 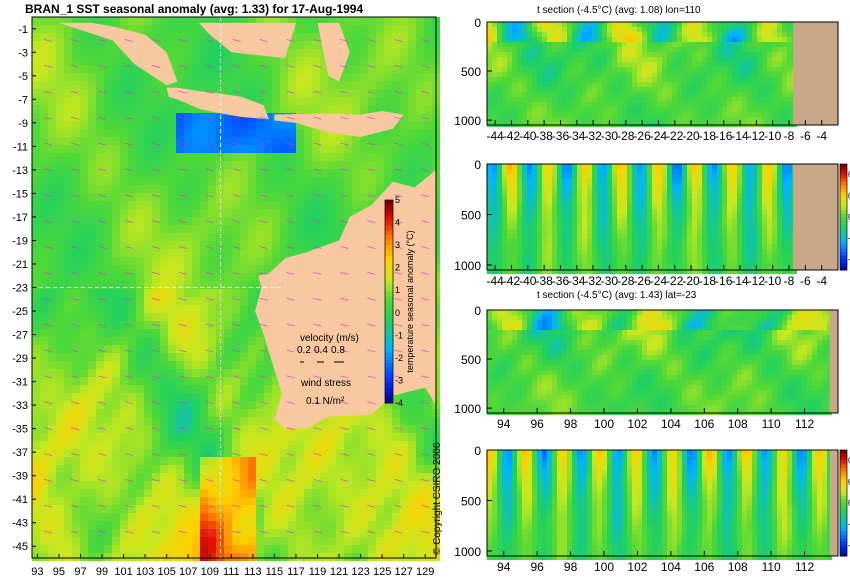 What do you see at coordinates (437, 498) in the screenshot?
I see `copyright-text: © Copyright CSIRO 2006` at bounding box center [437, 498].